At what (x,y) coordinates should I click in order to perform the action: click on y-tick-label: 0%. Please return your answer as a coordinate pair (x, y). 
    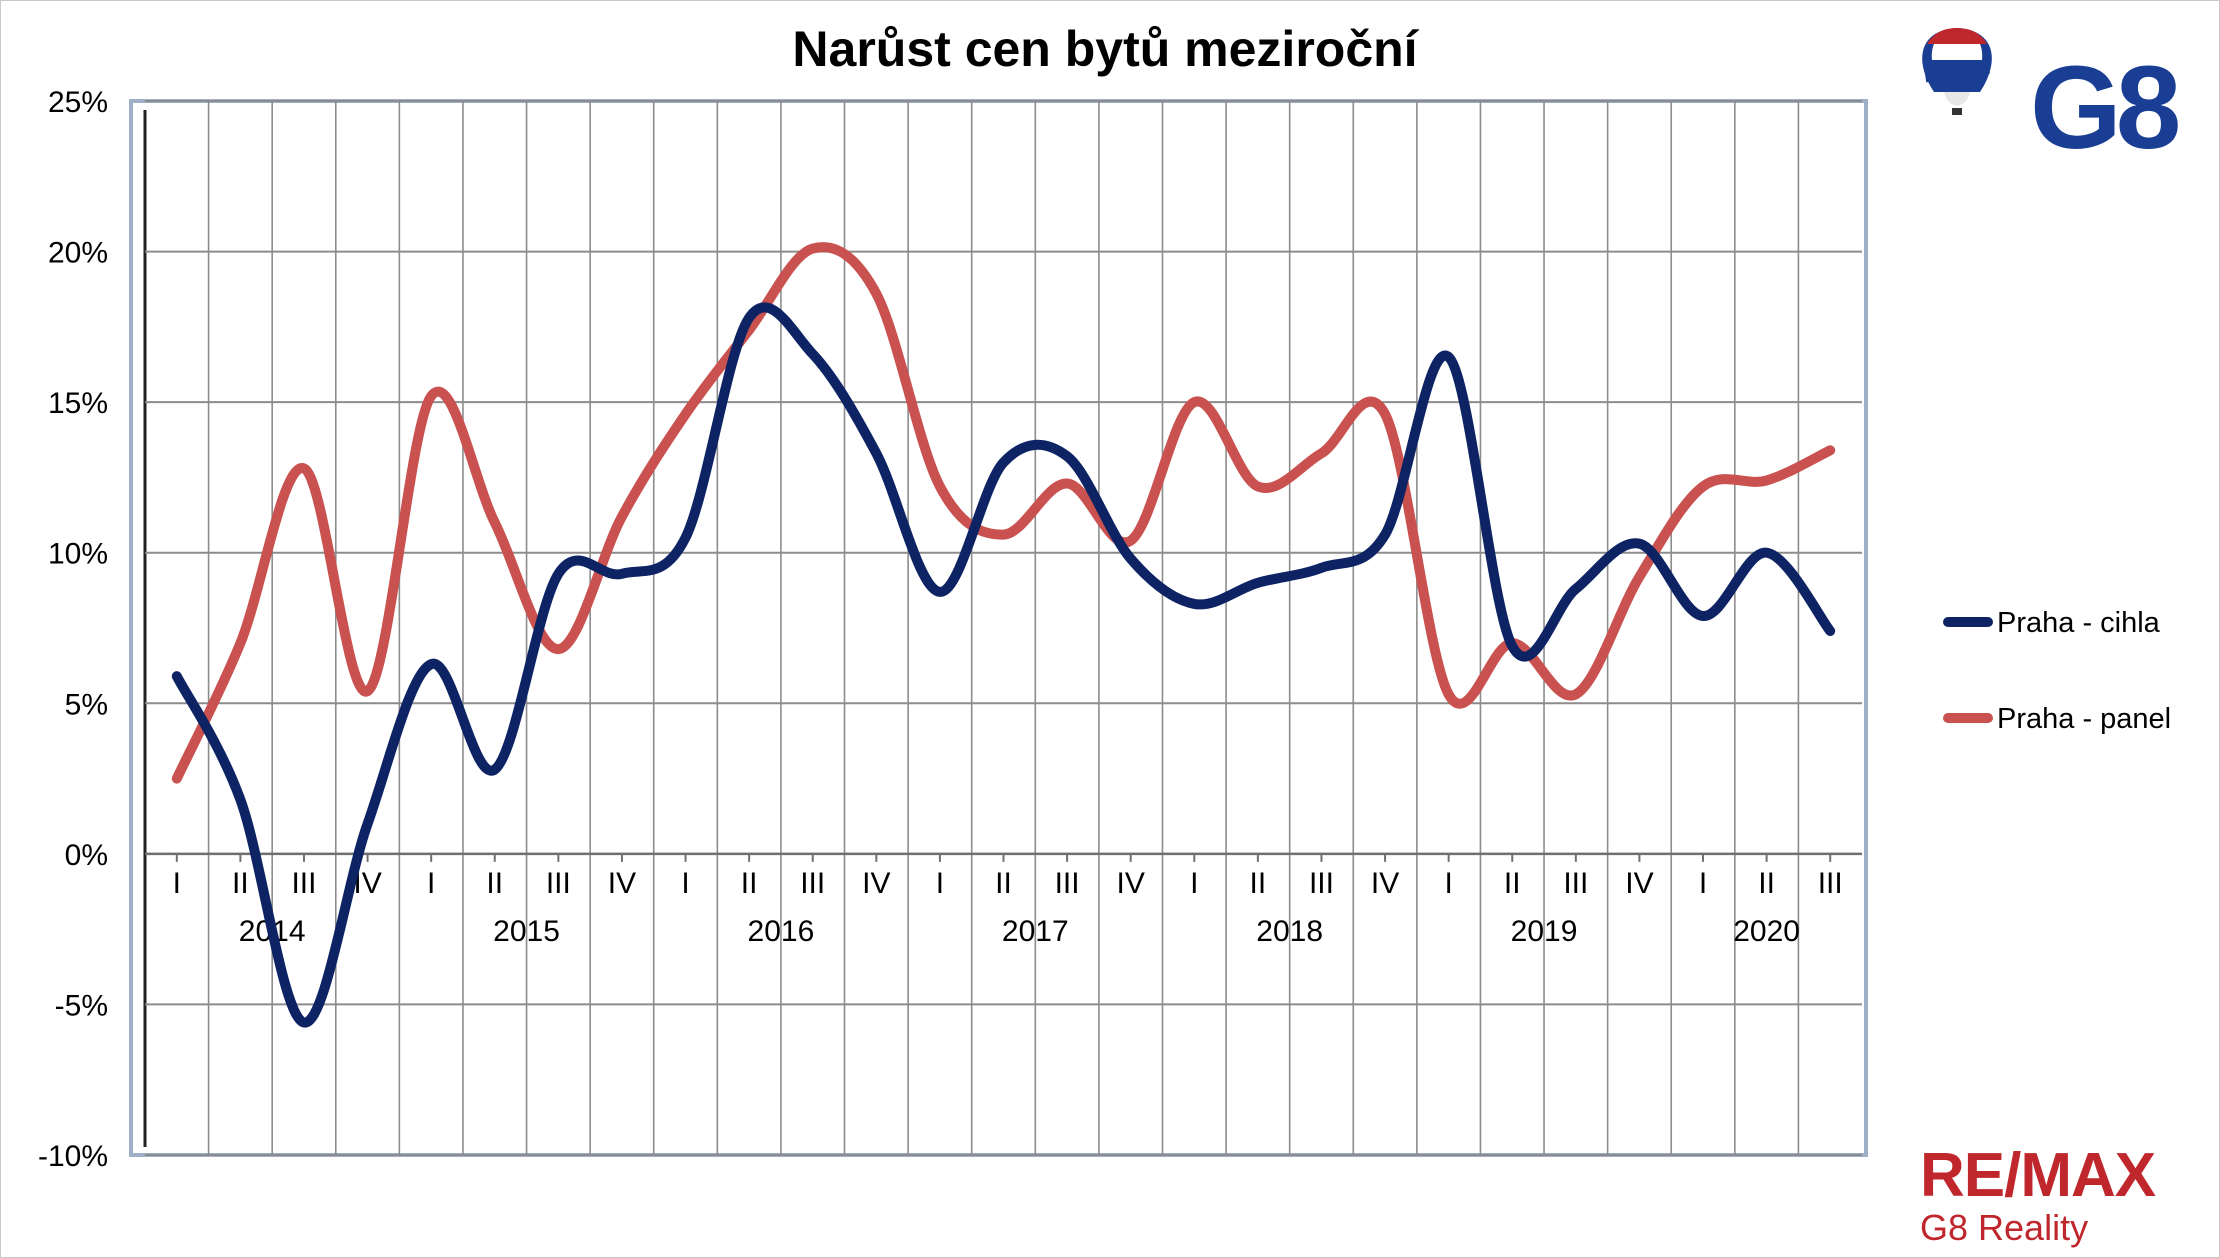
    Looking at the image, I should click on (86, 855).